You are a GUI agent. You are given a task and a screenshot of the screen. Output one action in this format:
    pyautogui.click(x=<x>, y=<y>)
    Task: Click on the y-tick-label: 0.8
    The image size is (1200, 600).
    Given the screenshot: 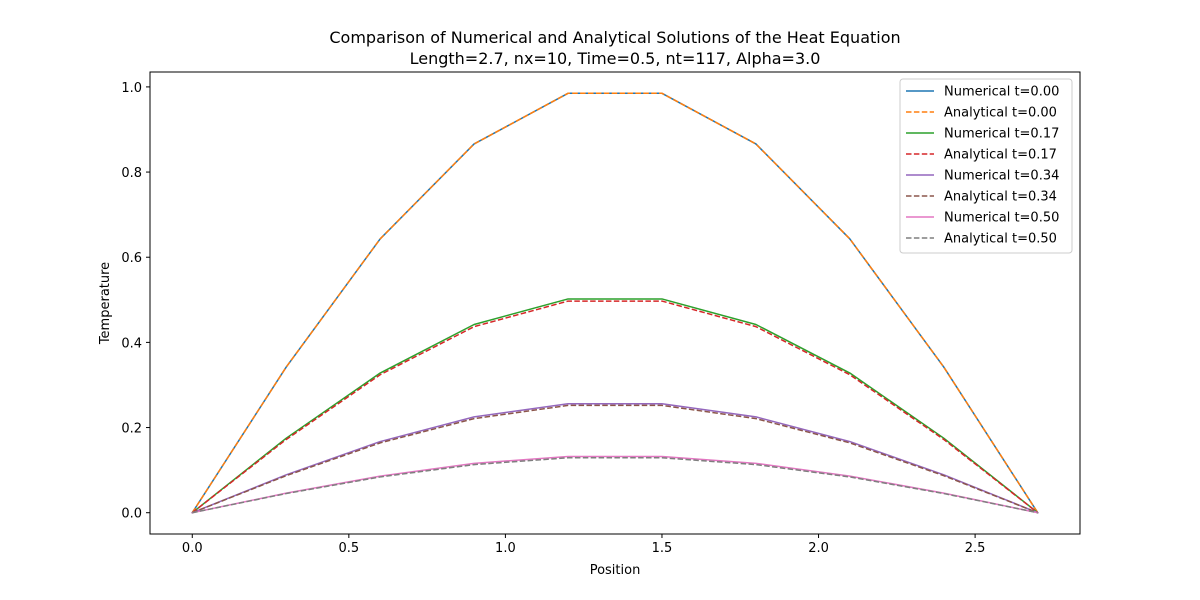 What is the action you would take?
    pyautogui.click(x=131, y=173)
    